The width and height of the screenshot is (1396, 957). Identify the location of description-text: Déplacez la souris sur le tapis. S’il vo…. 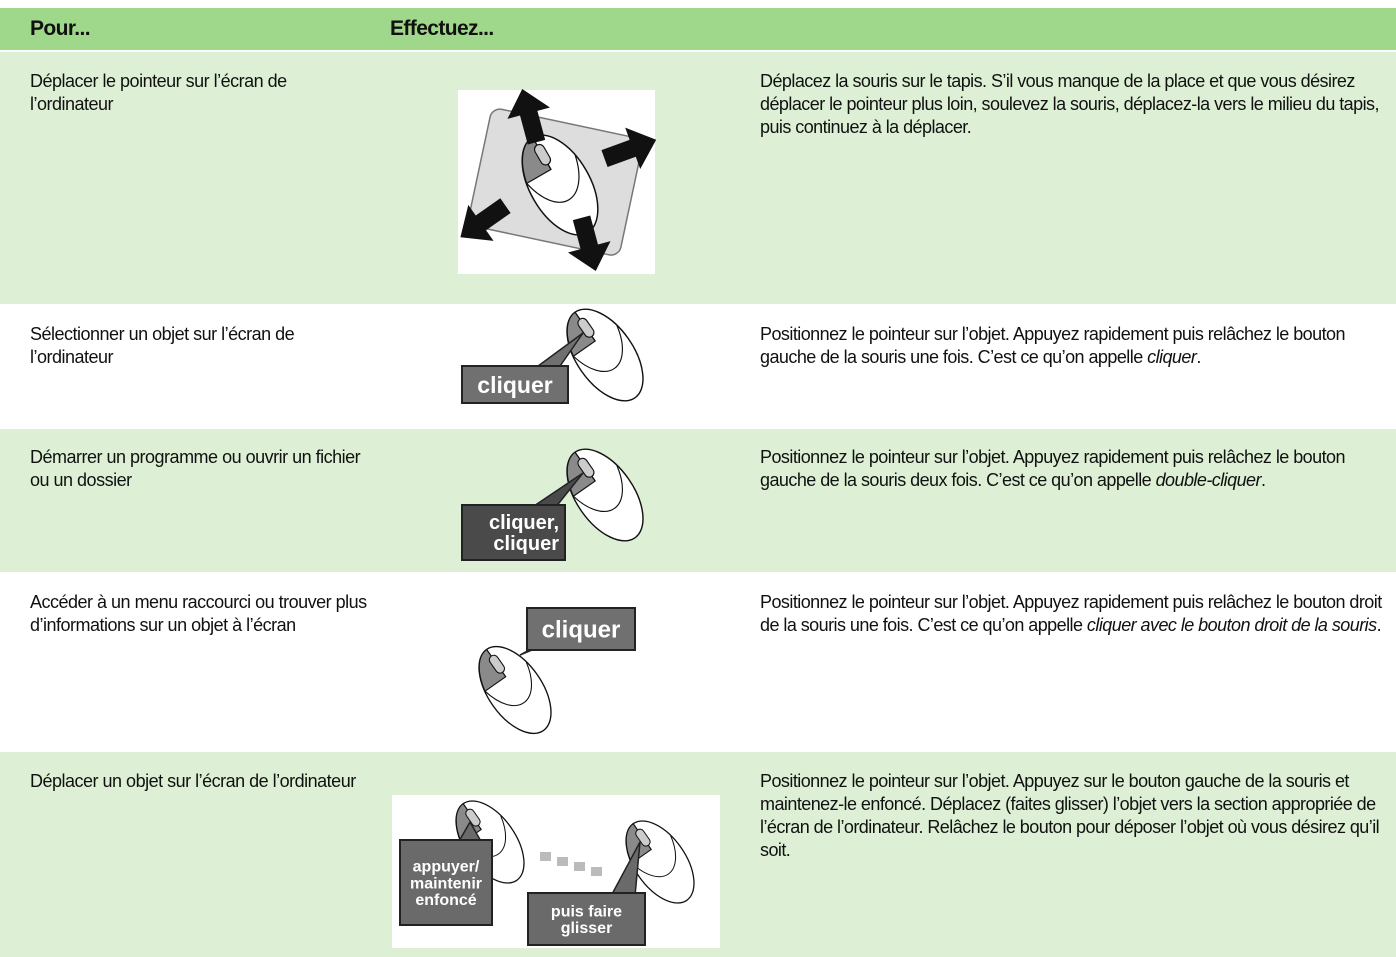
(1070, 104).